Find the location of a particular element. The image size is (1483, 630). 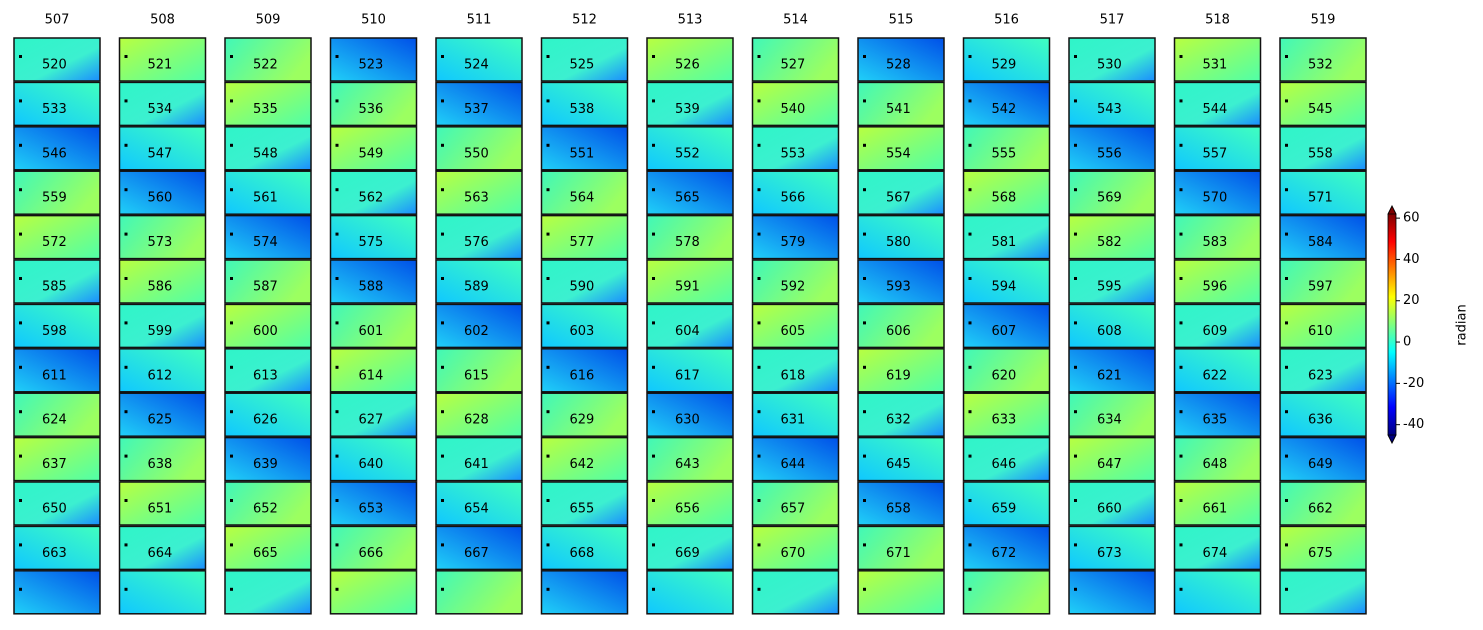

panel-label: 602 is located at coordinates (476, 331).